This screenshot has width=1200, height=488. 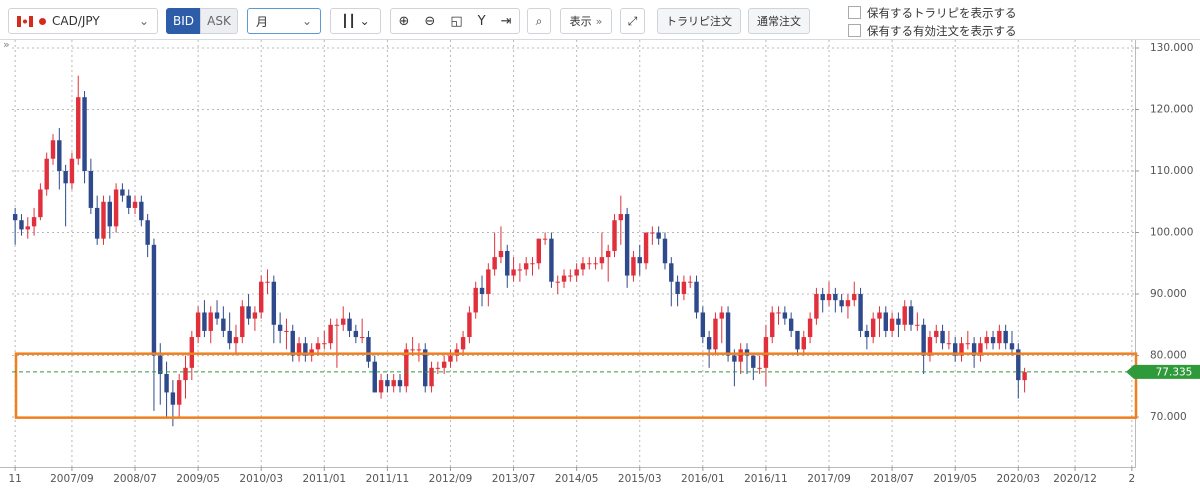 I want to click on x-tick-label: 2018/07, so click(x=892, y=479).